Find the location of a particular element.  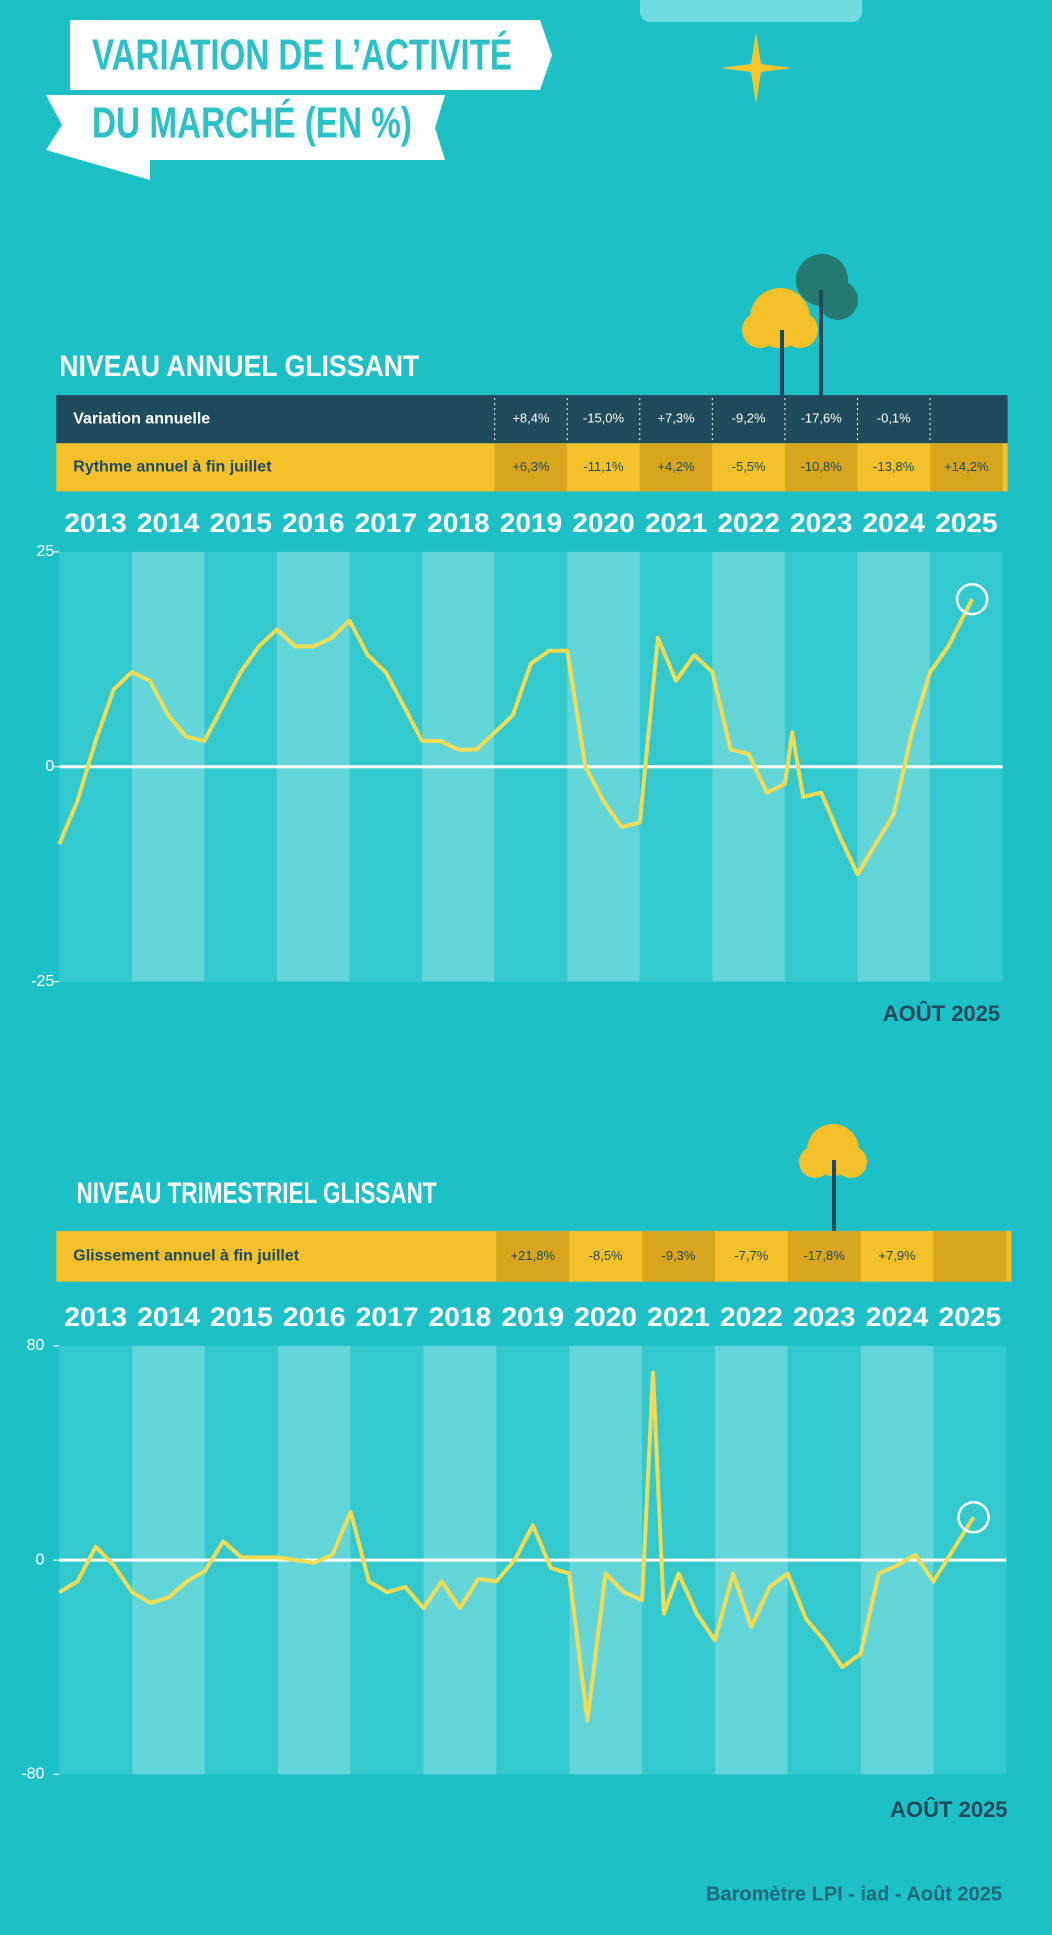

table-cell-value: +4,2% is located at coordinates (676, 466).